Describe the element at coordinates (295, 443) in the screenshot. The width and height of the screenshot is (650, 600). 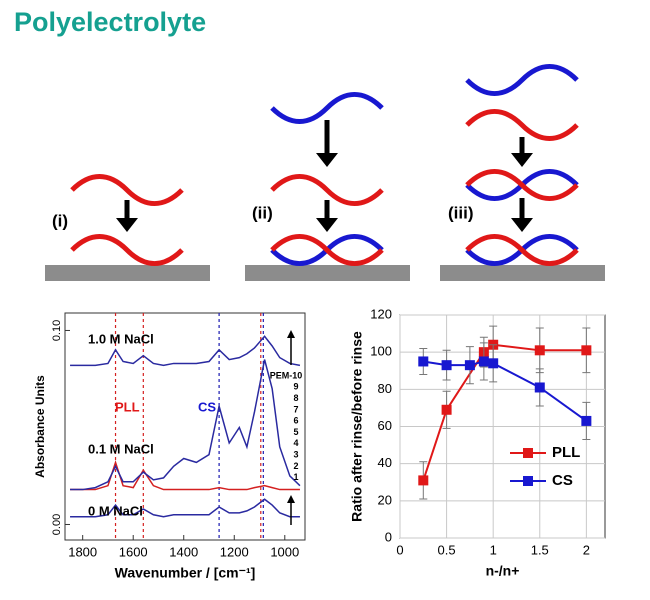
I see `layer-label: 4` at that location.